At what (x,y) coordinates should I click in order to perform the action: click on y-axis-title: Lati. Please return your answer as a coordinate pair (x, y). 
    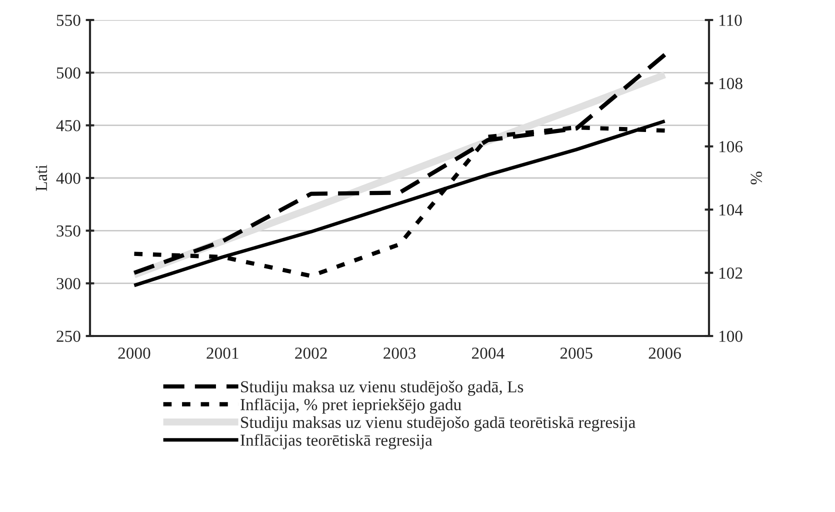
    Looking at the image, I should click on (42, 177).